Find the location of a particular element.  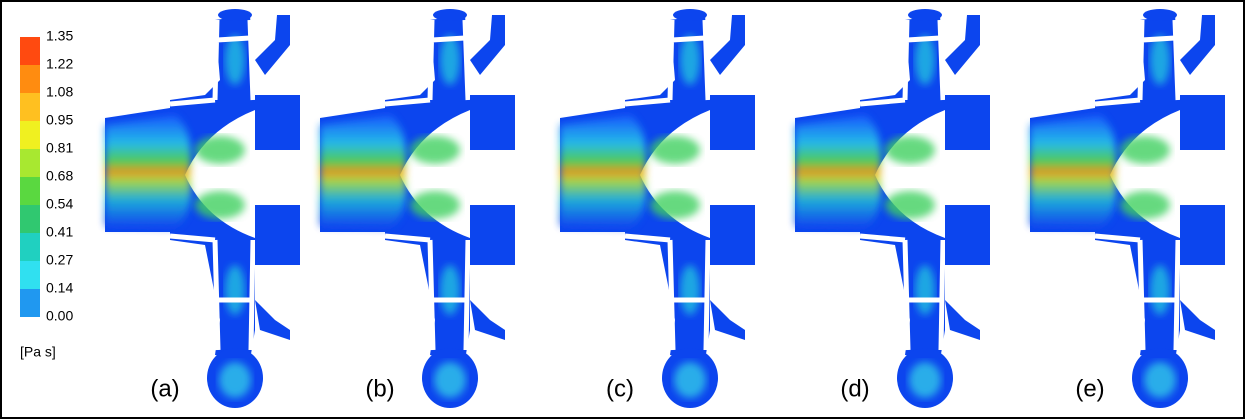

colorbar-label: 0.68 is located at coordinates (59, 176).